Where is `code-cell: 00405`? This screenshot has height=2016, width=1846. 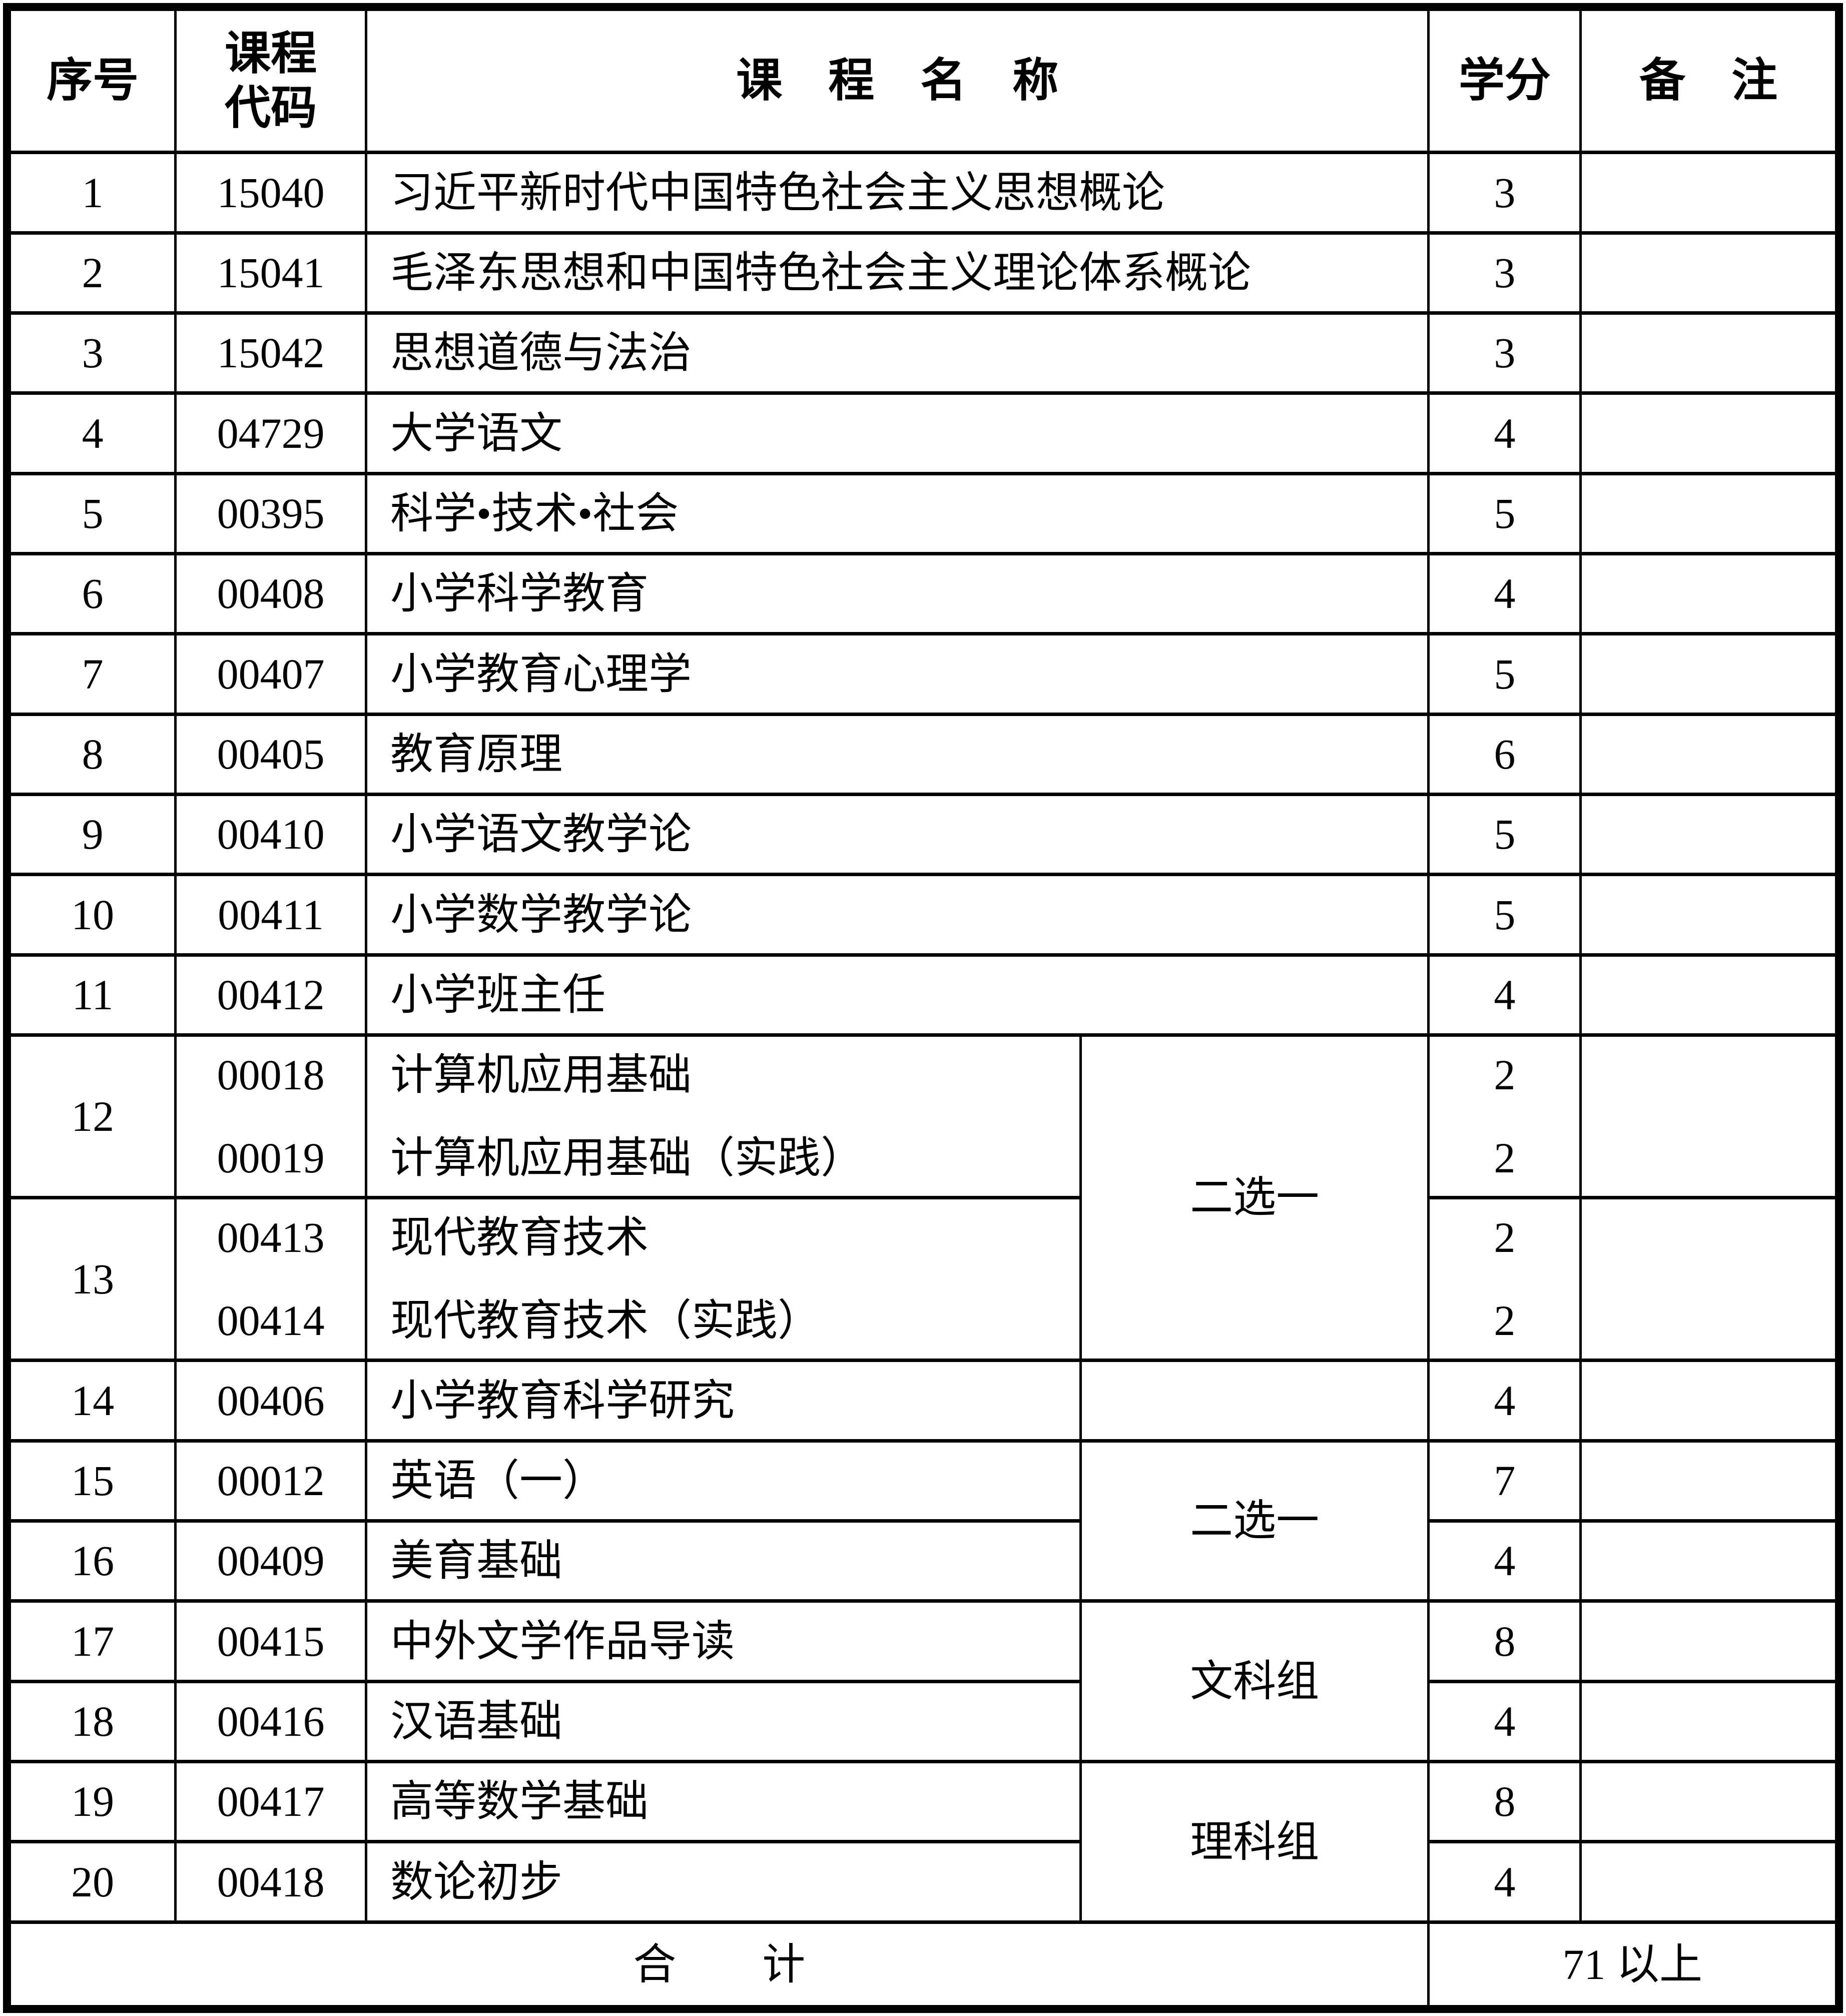
code-cell: 00405 is located at coordinates (271, 754).